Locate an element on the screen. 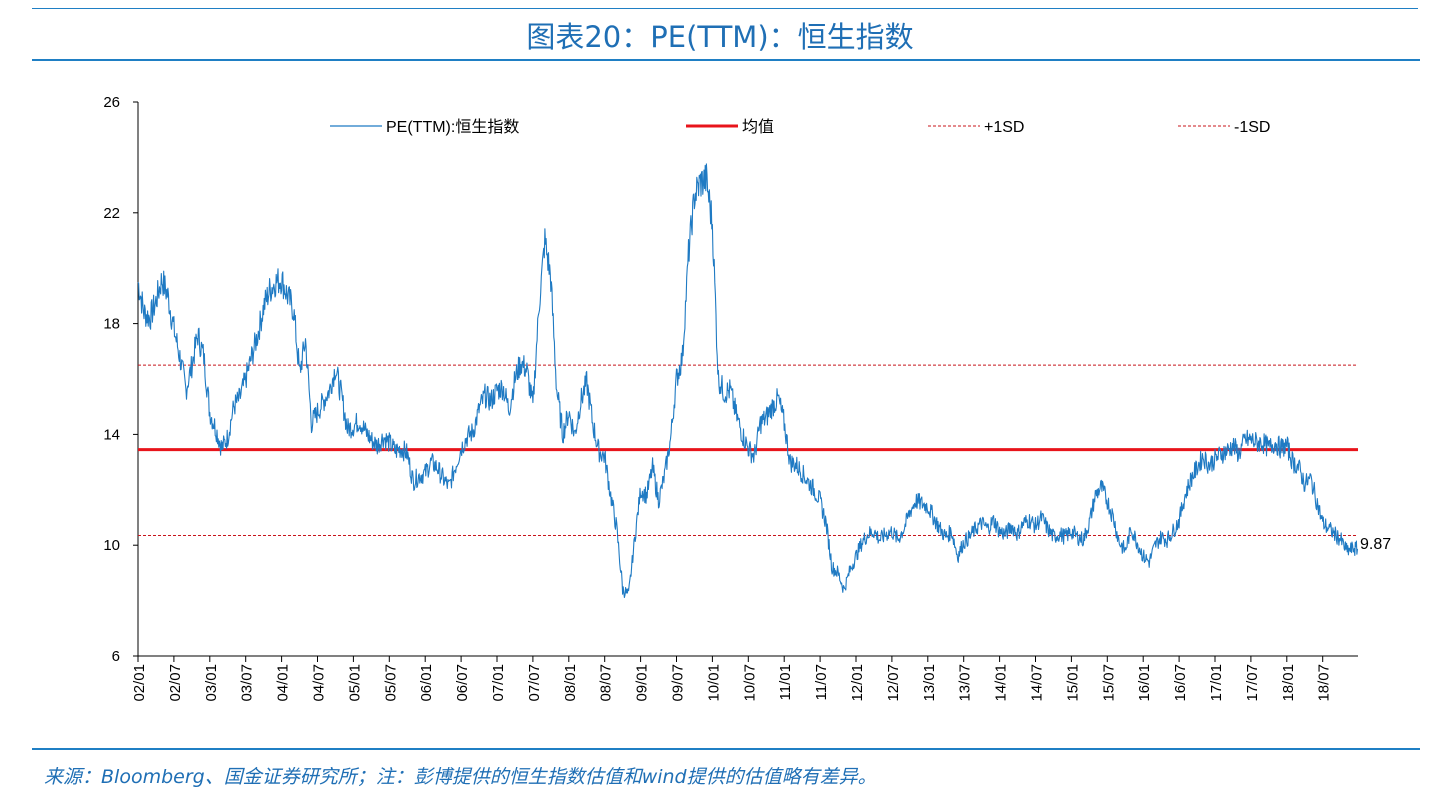 The width and height of the screenshot is (1440, 807). footer-rule is located at coordinates (726, 749).